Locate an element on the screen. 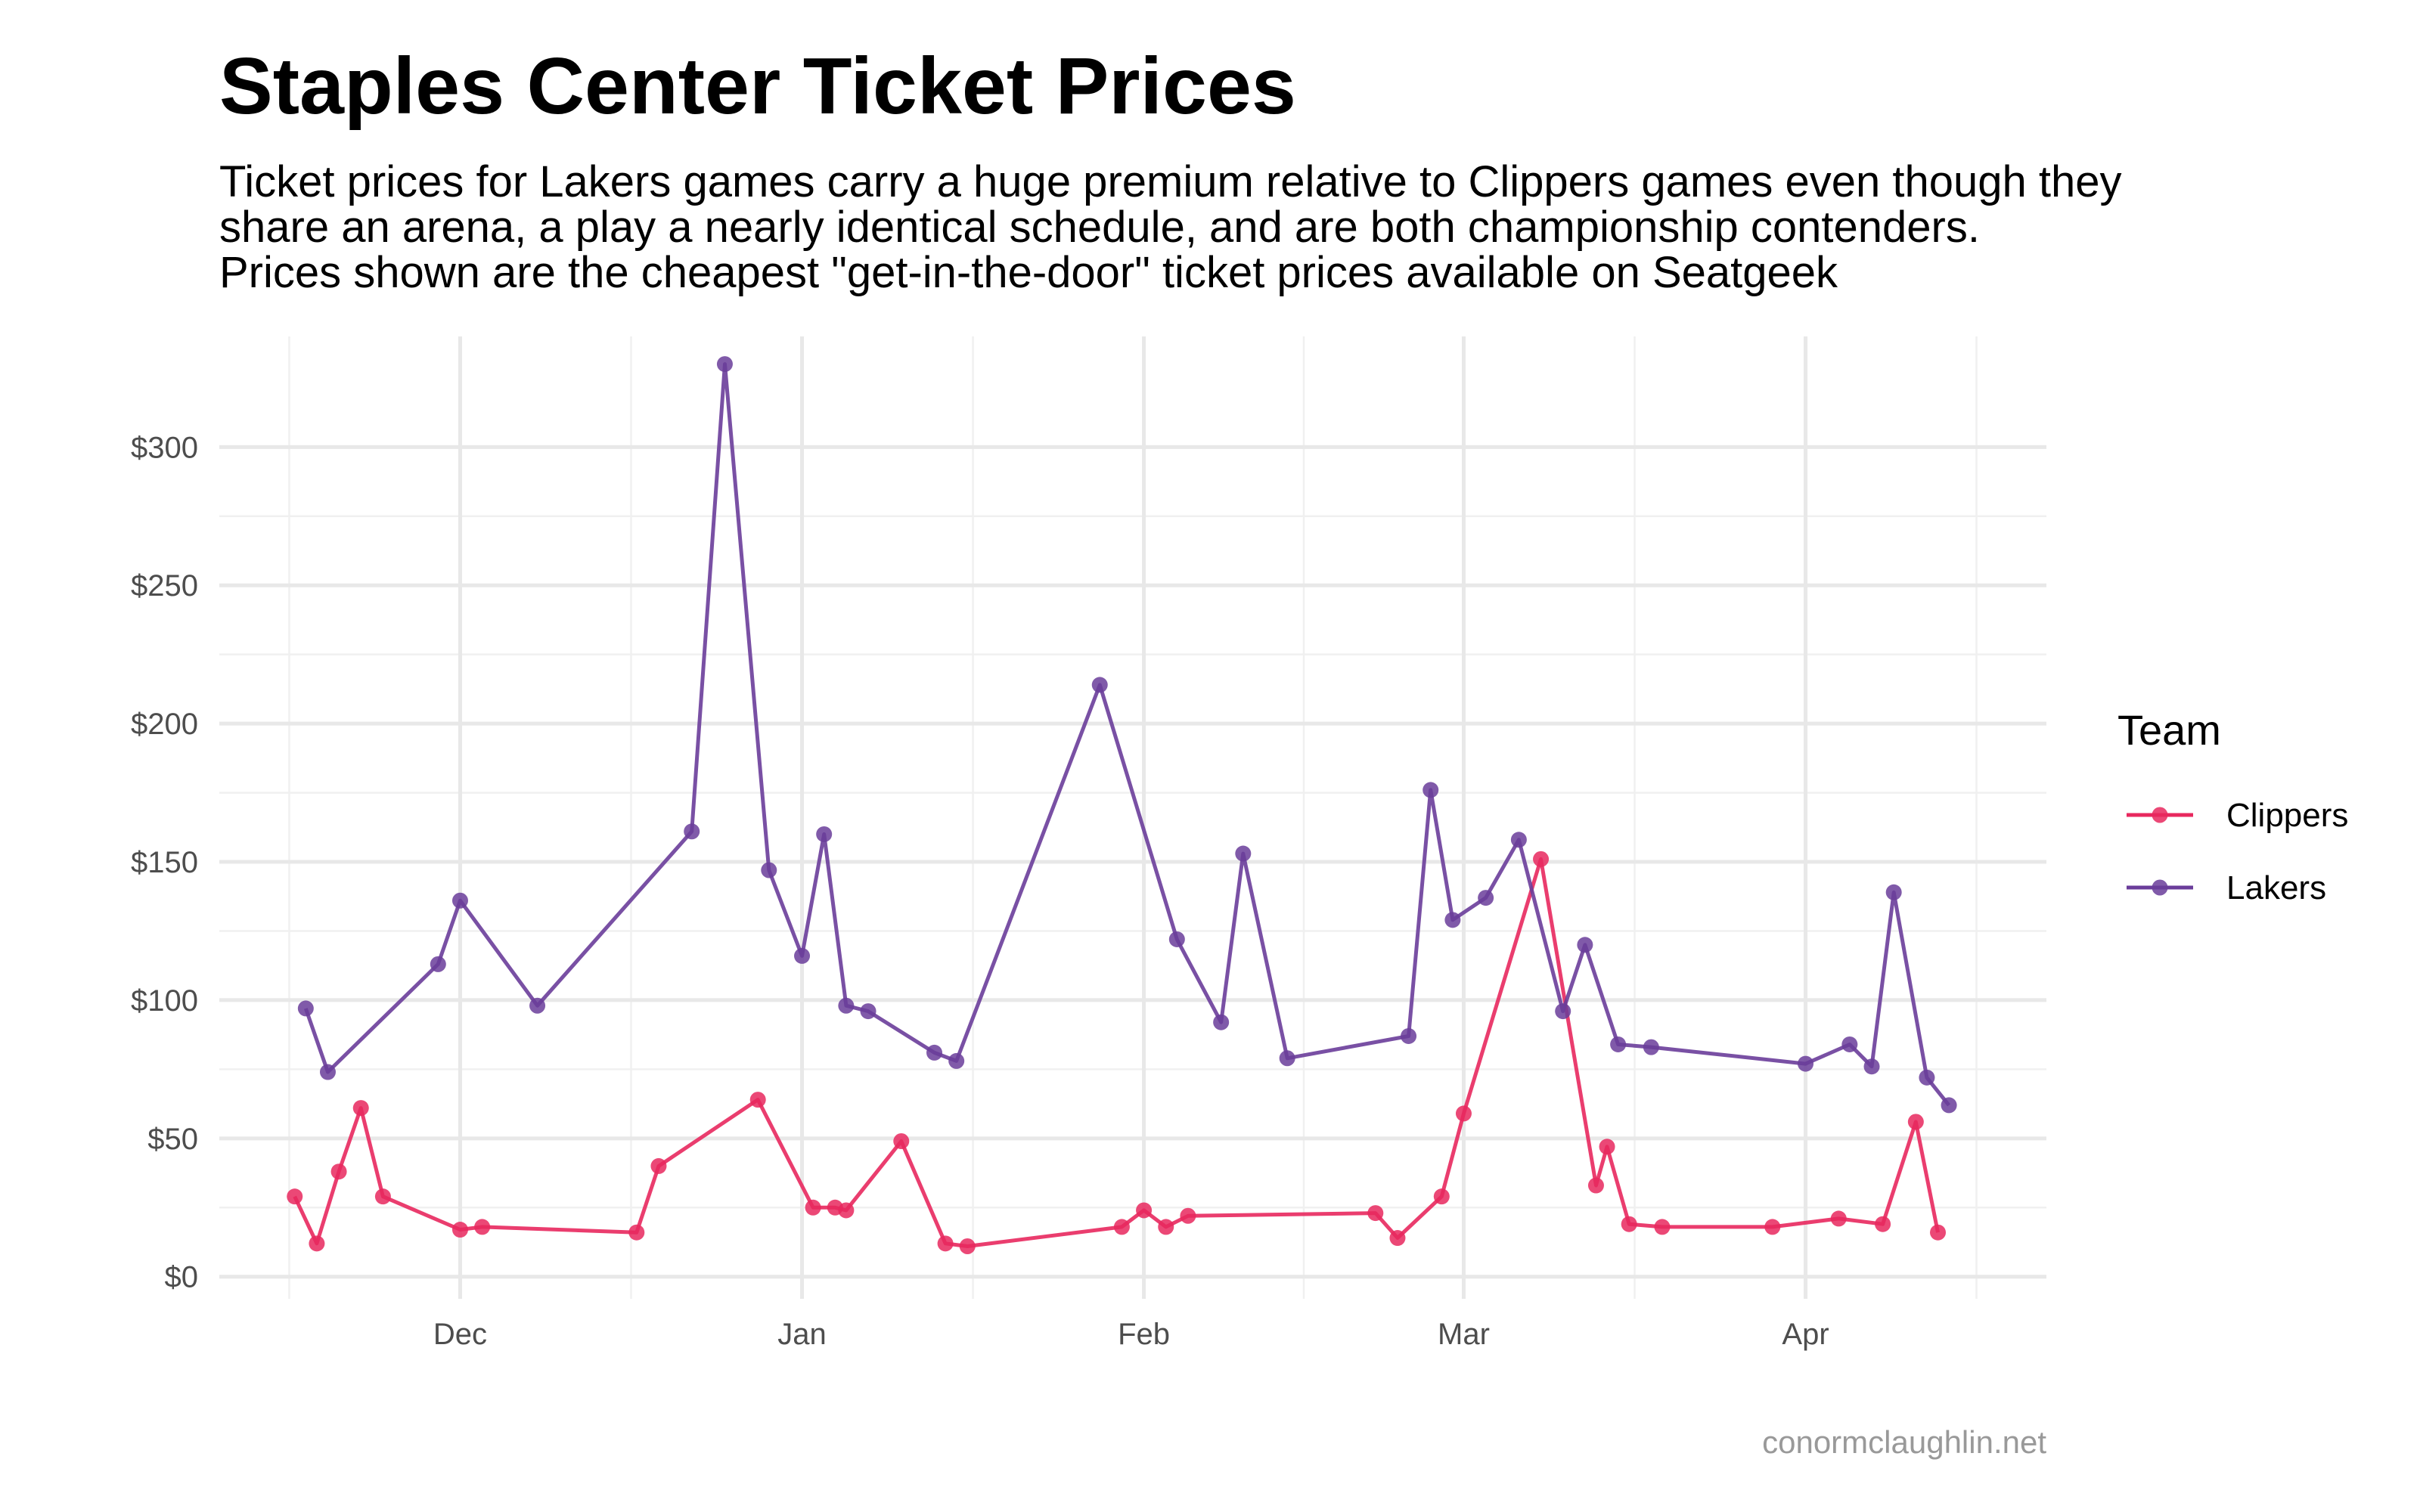 This screenshot has width=2420, height=1512. y-tick-label: $300 is located at coordinates (164, 447).